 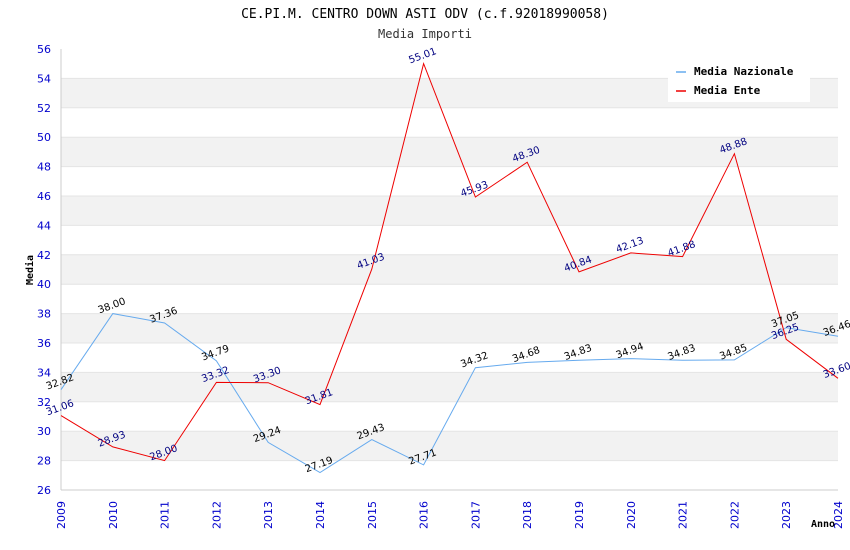 What do you see at coordinates (422, 56) in the screenshot?
I see `data-label: 55.01` at bounding box center [422, 56].